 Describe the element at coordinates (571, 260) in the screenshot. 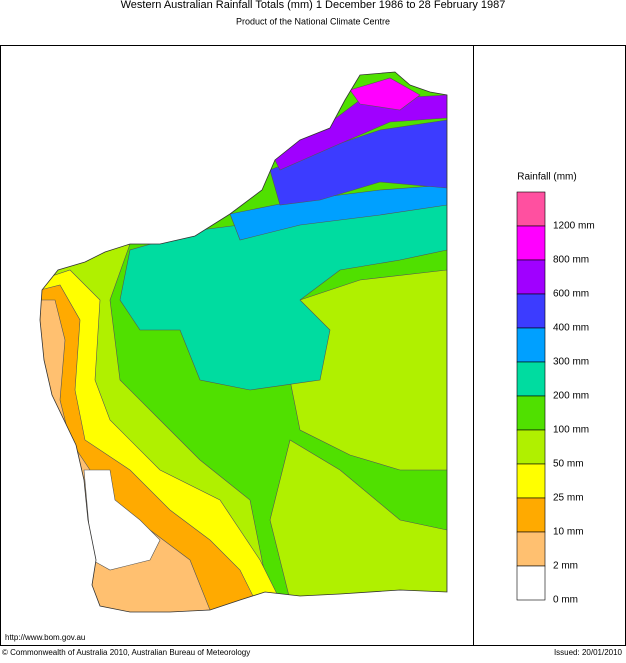

I see `legend-label: 800 mm` at that location.